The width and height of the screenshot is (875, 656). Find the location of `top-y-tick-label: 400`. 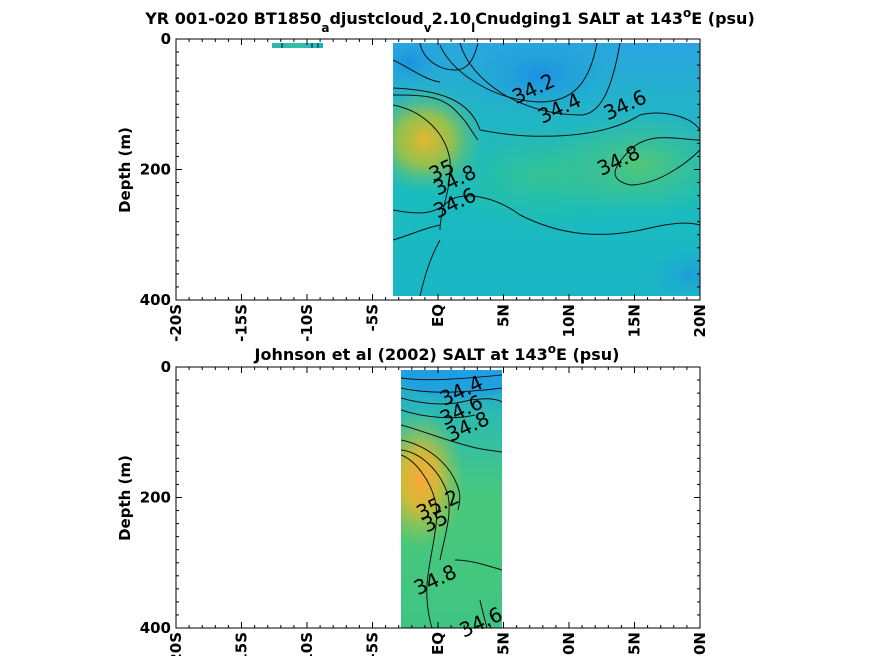

top-y-tick-label: 400 is located at coordinates (155, 300).